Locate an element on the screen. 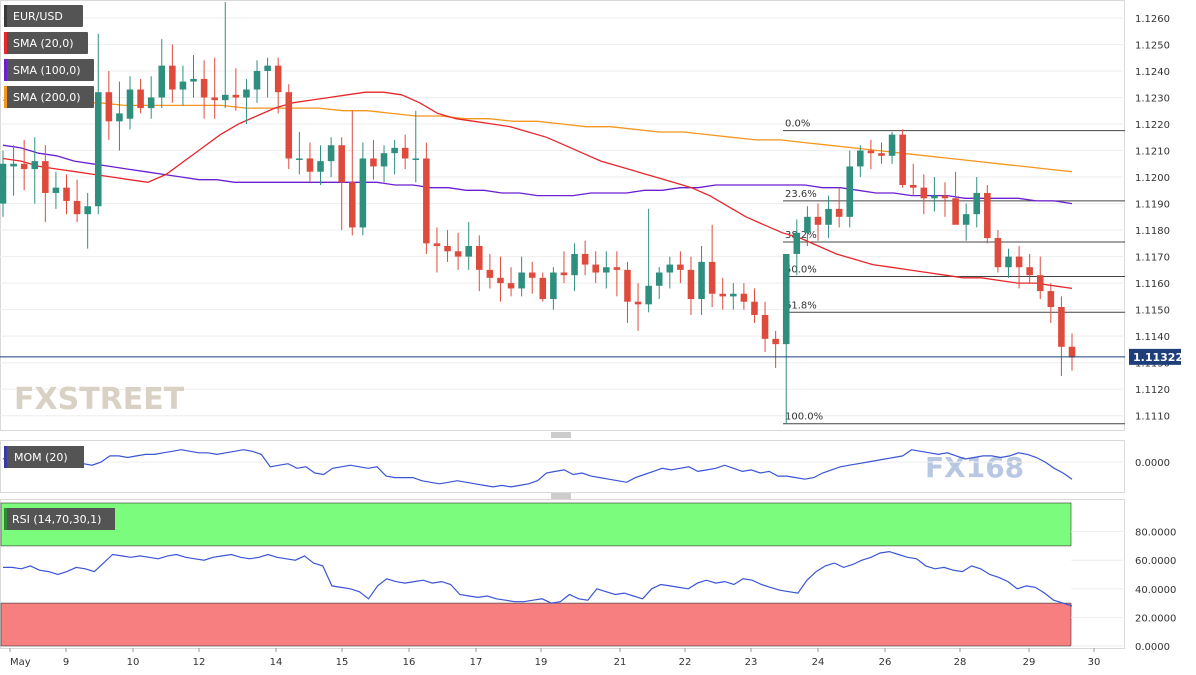 The height and width of the screenshot is (675, 1196). fib-level-label: 38.2% is located at coordinates (801, 235).